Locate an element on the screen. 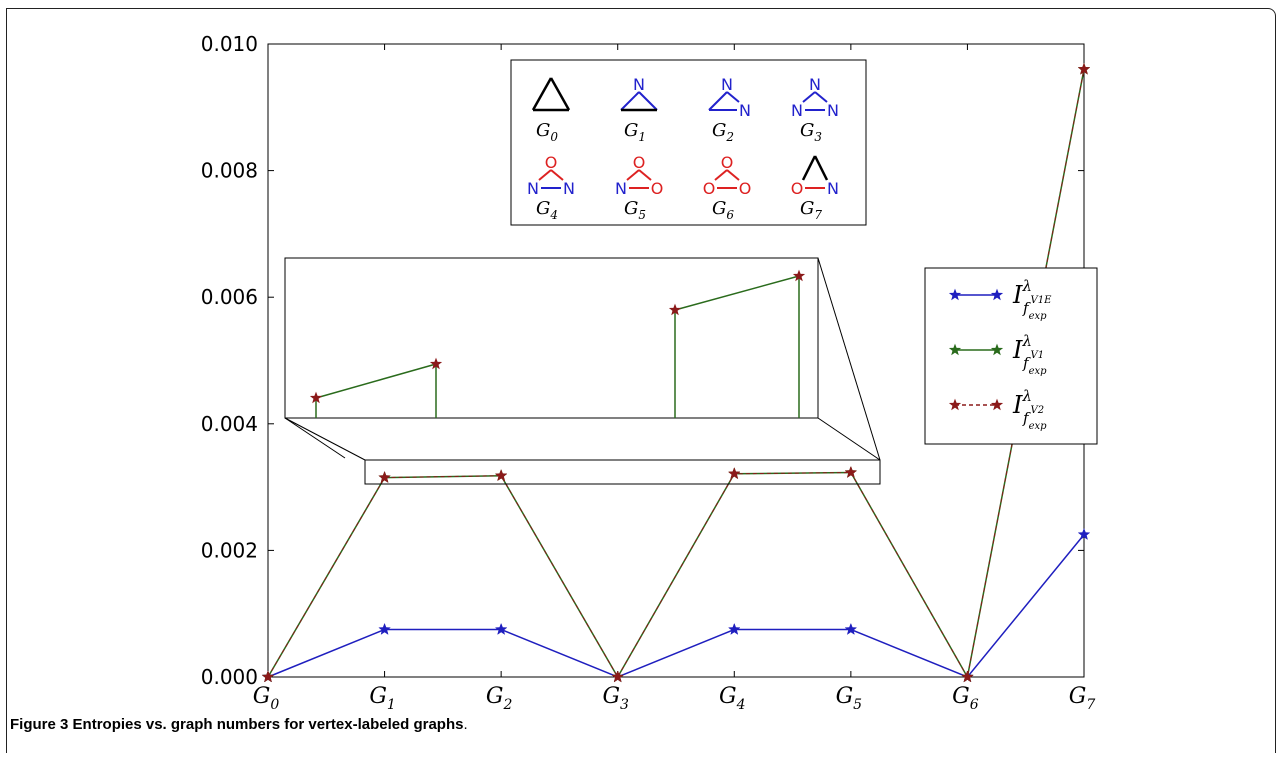 This screenshot has width=1282, height=757. x-tick-label: G2 is located at coordinates (499, 698).